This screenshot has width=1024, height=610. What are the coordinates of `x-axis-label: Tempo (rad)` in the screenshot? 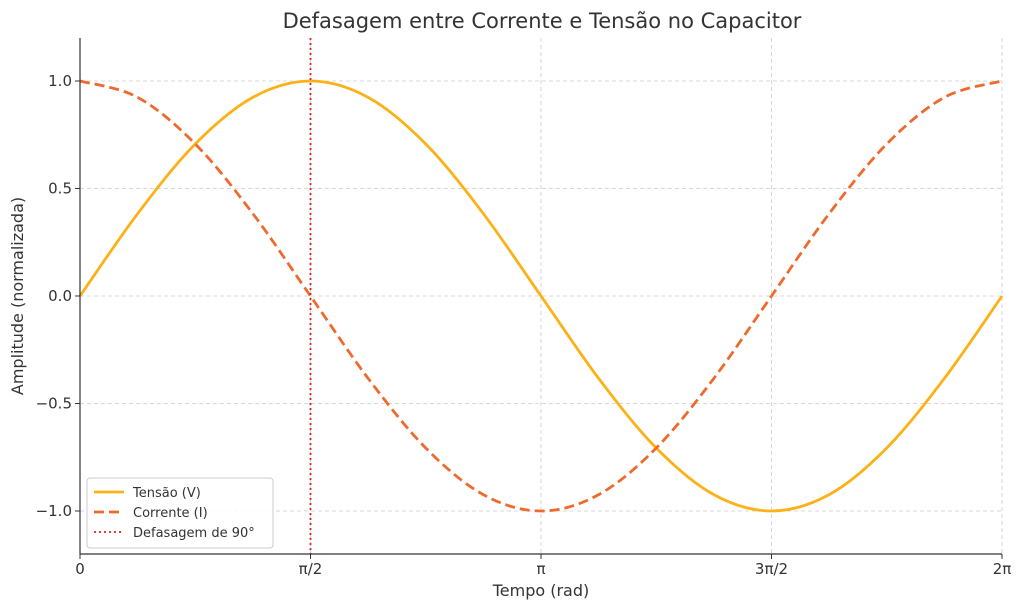 It's located at (541, 590).